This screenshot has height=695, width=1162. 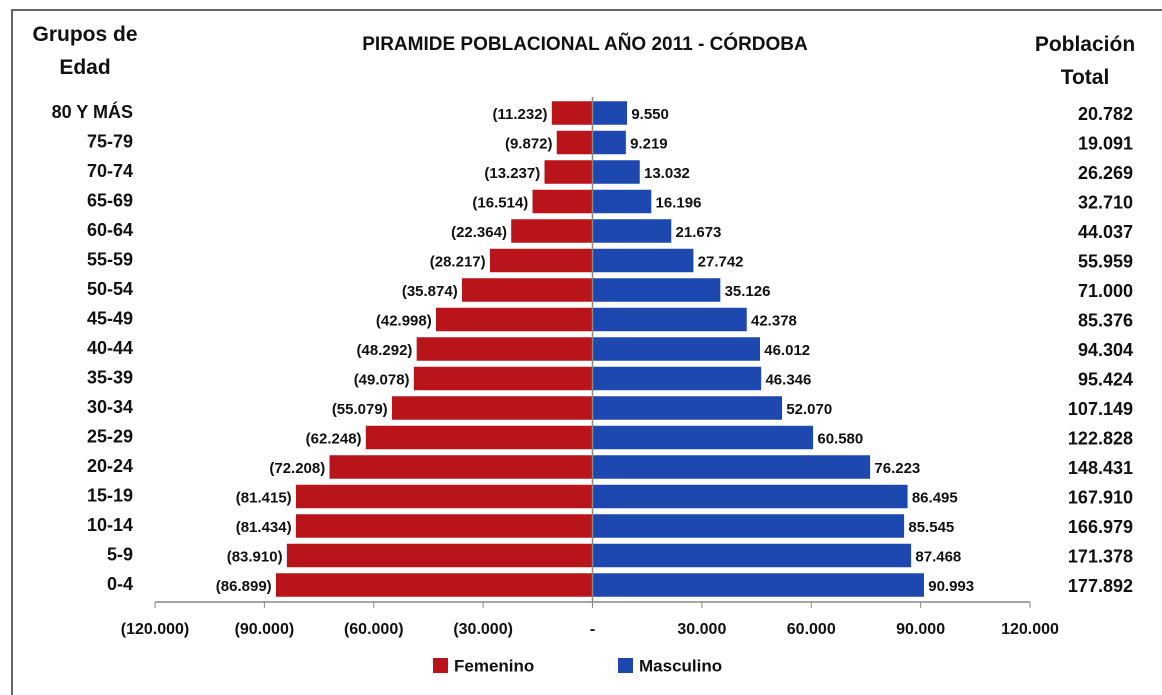 I want to click on value-label: (28.217), so click(x=458, y=261).